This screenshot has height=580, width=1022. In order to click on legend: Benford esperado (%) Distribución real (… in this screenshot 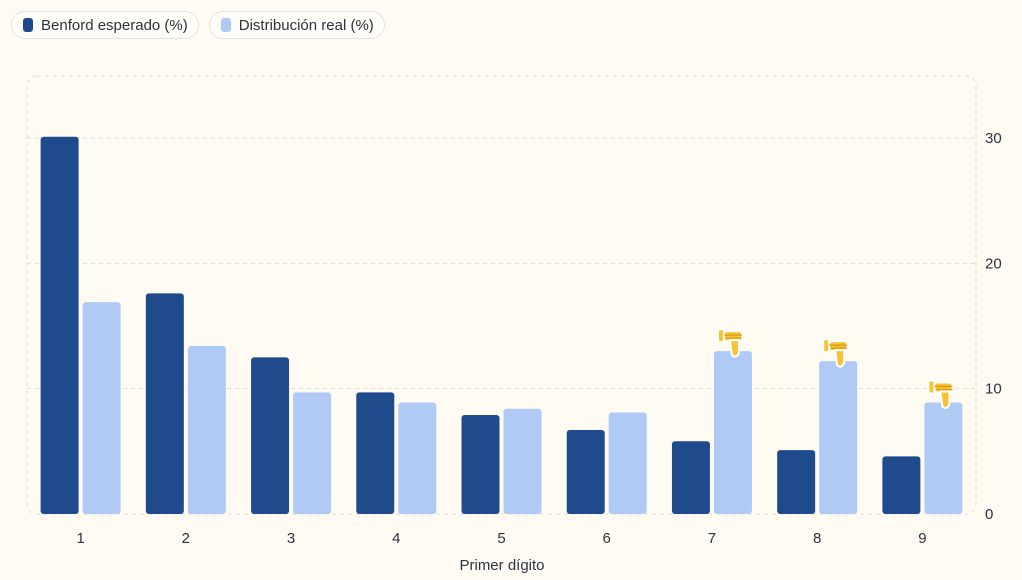, I will do `click(198, 25)`.